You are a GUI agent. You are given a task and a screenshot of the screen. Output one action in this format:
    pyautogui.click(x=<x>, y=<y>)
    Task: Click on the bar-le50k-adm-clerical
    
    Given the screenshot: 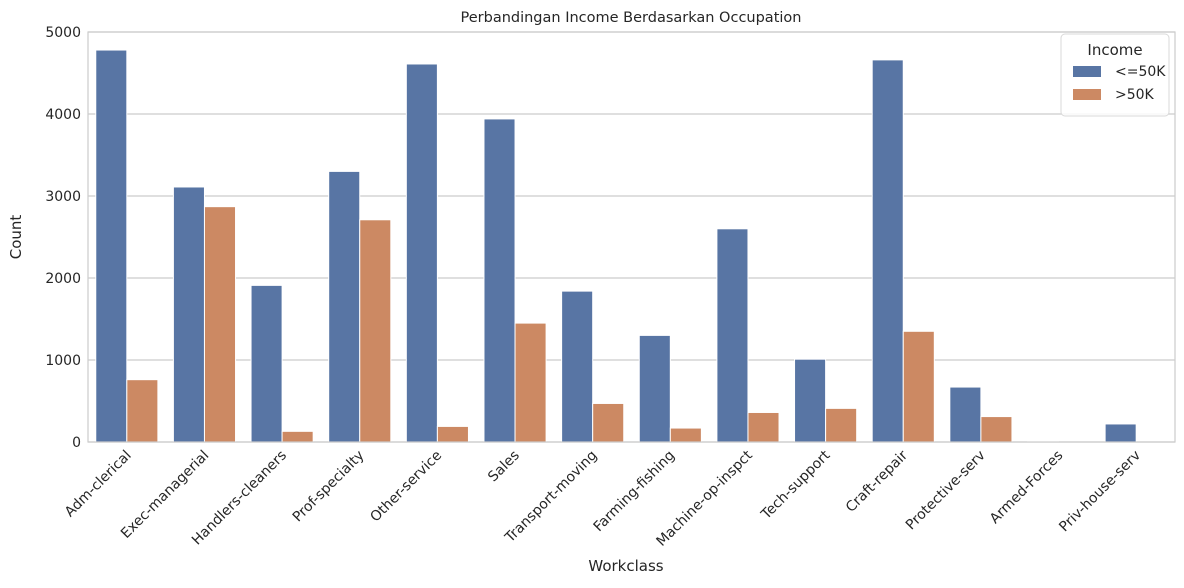 What is the action you would take?
    pyautogui.click(x=111, y=246)
    